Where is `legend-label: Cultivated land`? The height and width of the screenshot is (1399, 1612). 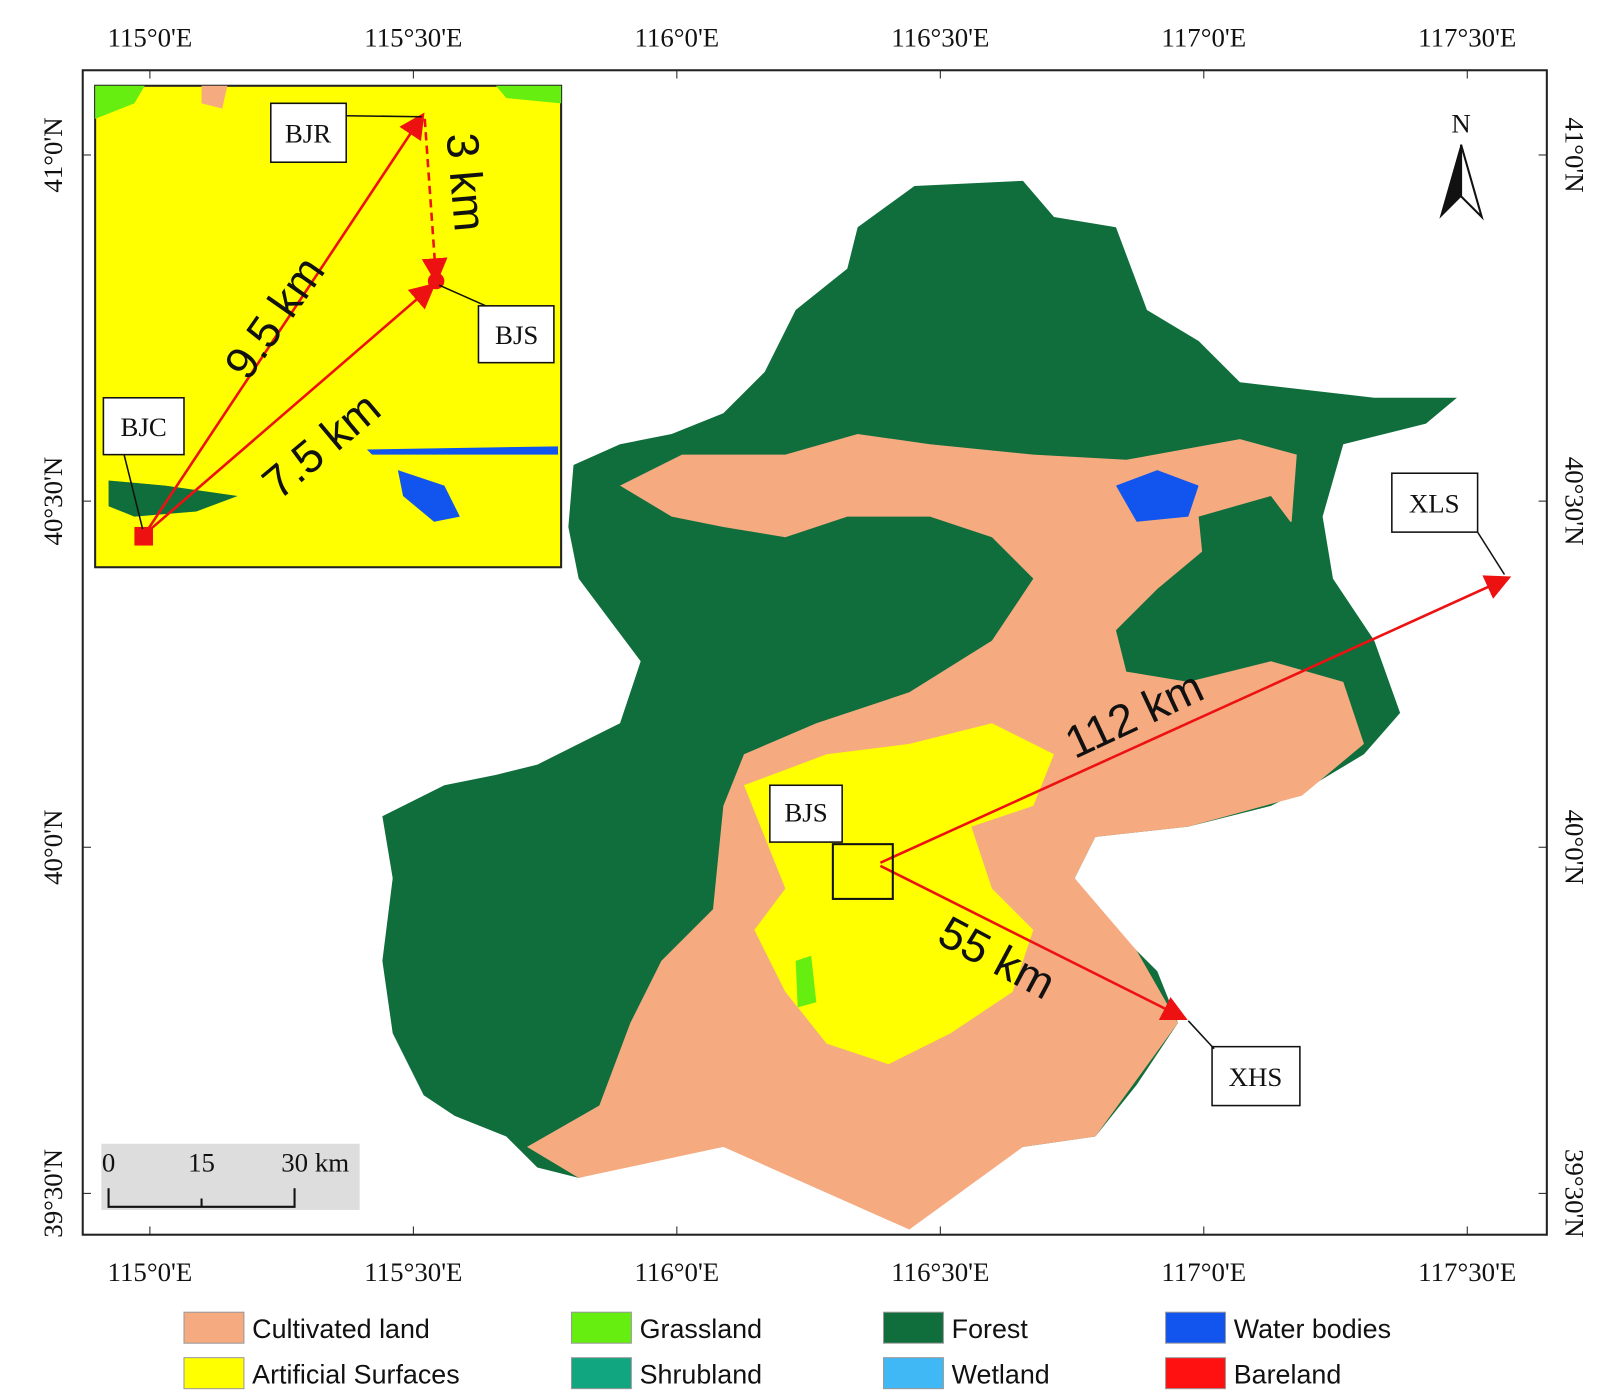 legend-label: Cultivated land is located at coordinates (341, 1329).